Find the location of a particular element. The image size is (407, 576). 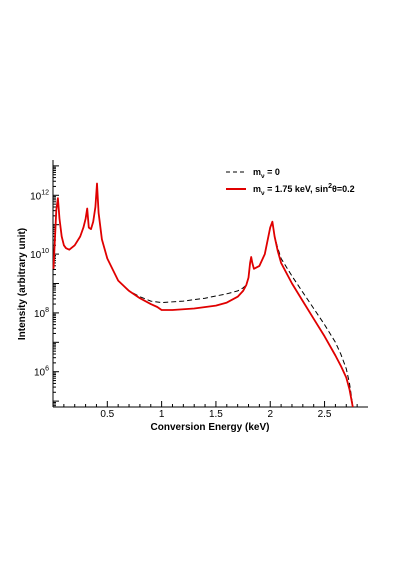

y-tick-label: 10¹² is located at coordinates (39, 195).